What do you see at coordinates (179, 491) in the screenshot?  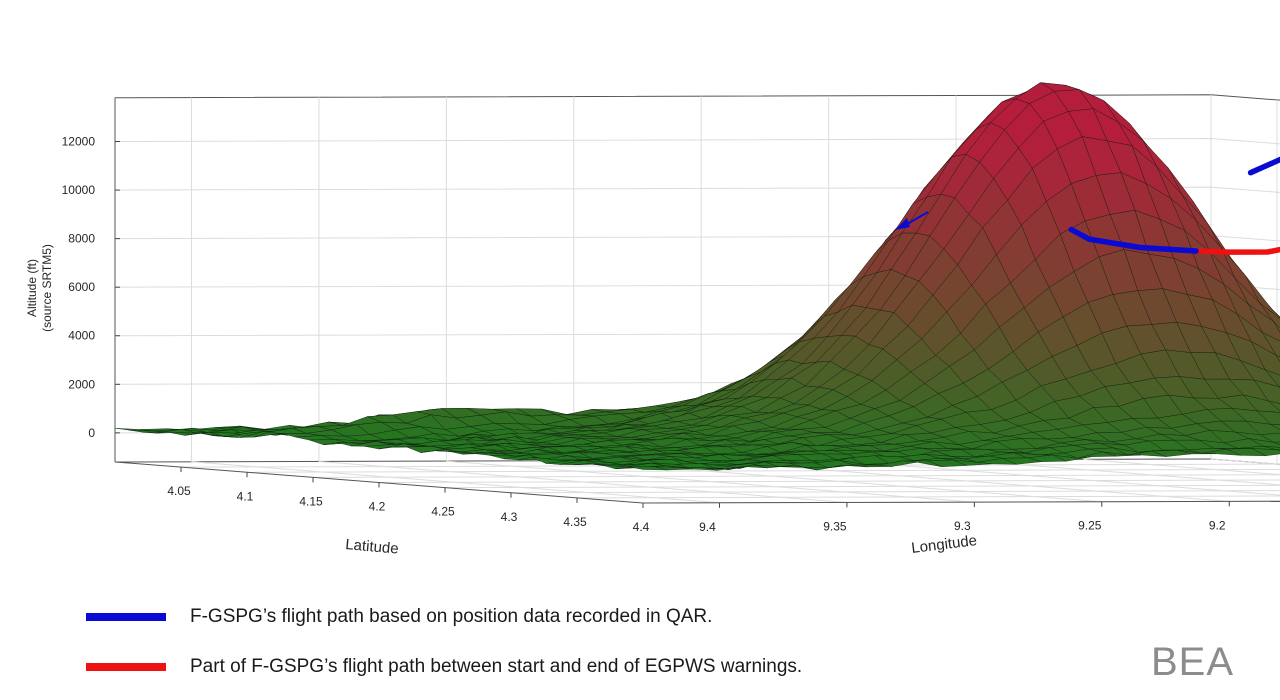 I see `lat-tick-label: 4.05` at bounding box center [179, 491].